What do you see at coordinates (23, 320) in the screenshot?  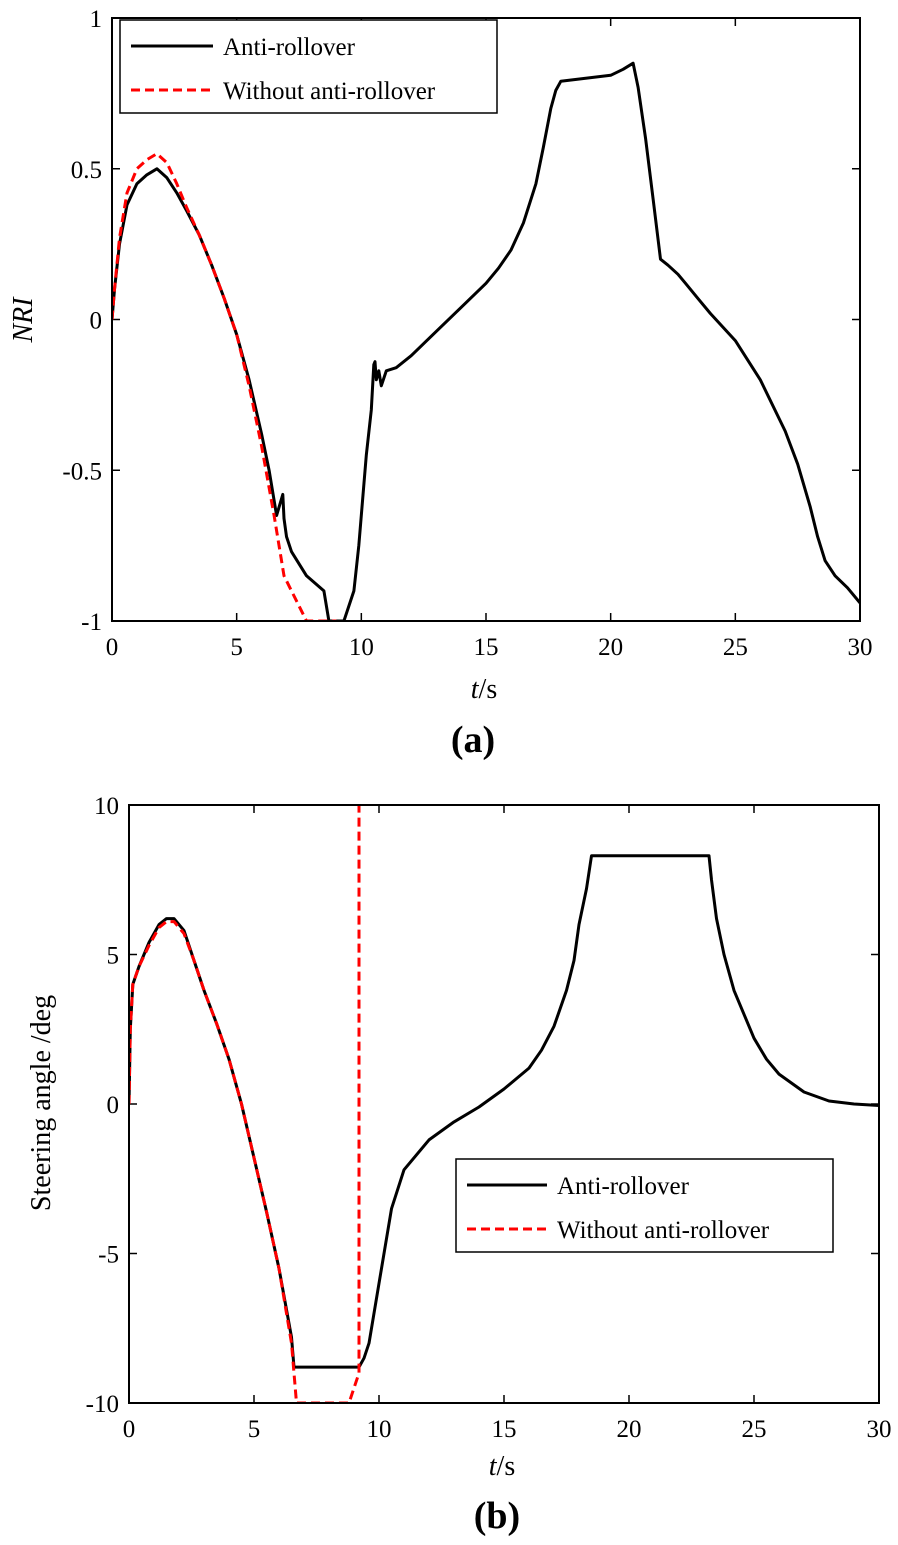 I see `panel-a-y-axis-label: NRI` at bounding box center [23, 320].